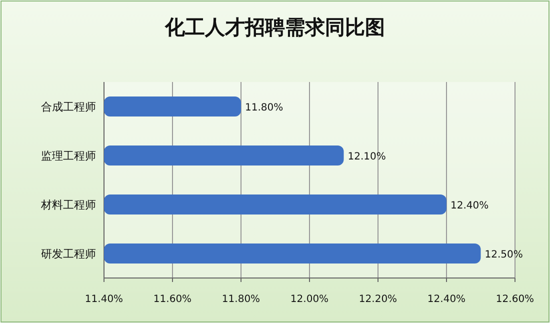  Describe the element at coordinates (378, 299) in the screenshot. I see `x-tick-label: 12.20%` at that location.